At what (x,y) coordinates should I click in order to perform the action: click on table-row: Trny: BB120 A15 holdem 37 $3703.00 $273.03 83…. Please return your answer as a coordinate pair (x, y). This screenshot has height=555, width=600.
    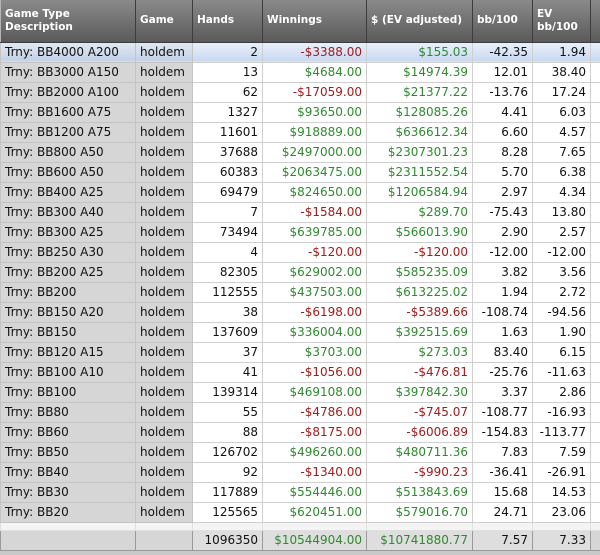
    Looking at the image, I should click on (300, 352).